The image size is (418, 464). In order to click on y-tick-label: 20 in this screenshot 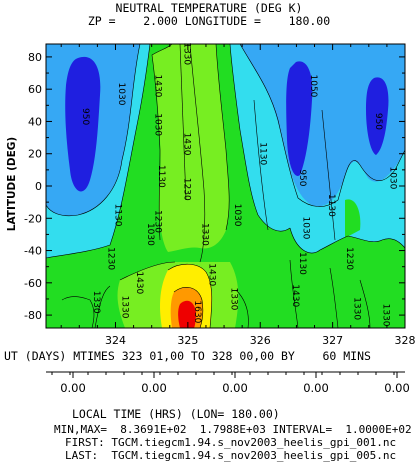, I will do `click(35, 154)`.